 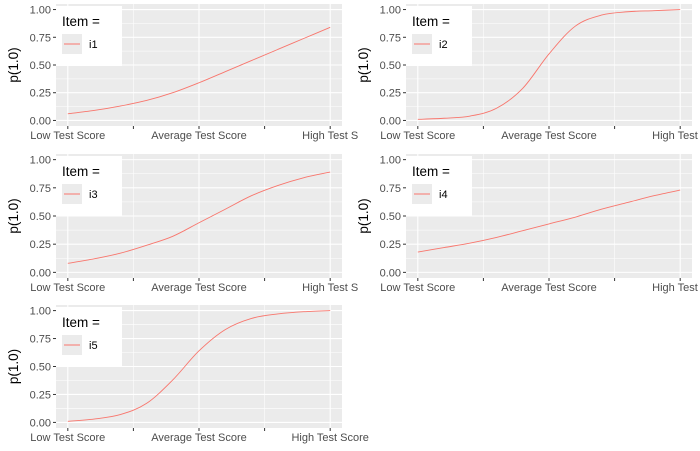 What do you see at coordinates (199, 366) in the screenshot?
I see `series-line-i5` at bounding box center [199, 366].